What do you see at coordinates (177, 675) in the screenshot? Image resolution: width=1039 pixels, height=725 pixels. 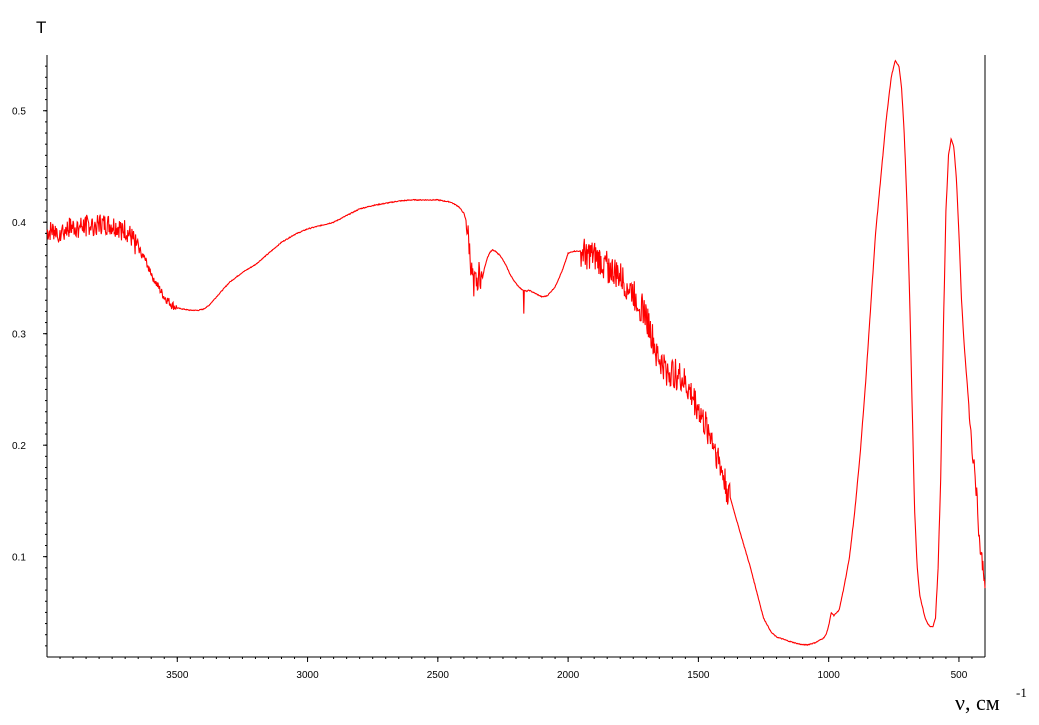 I see `x-tick-label: 3500` at bounding box center [177, 675].